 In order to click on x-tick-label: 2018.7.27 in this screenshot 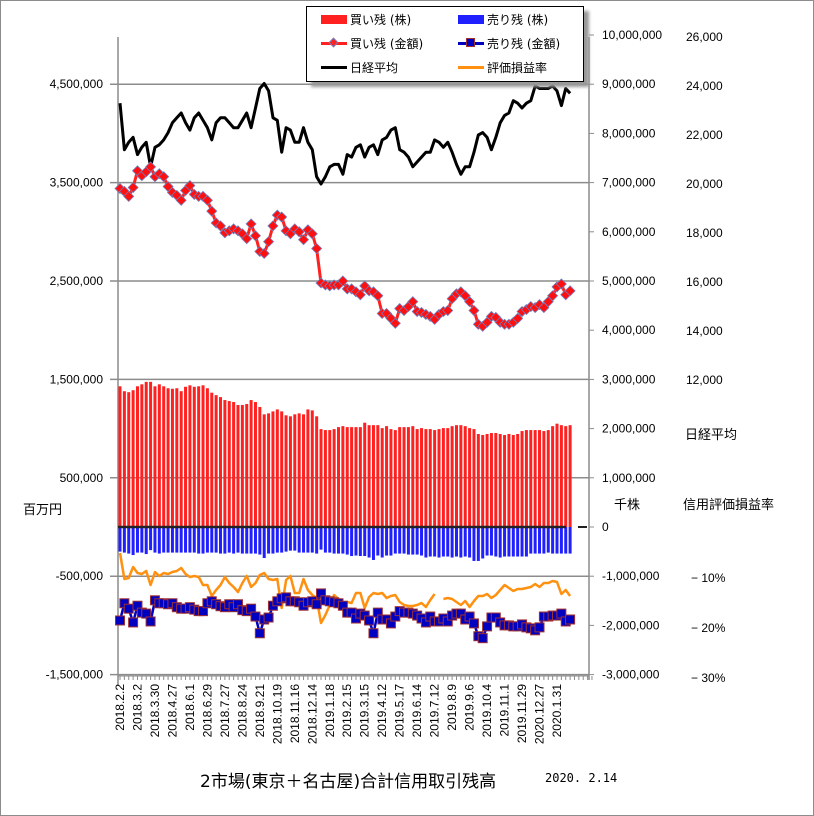, I will do `click(225, 711)`.